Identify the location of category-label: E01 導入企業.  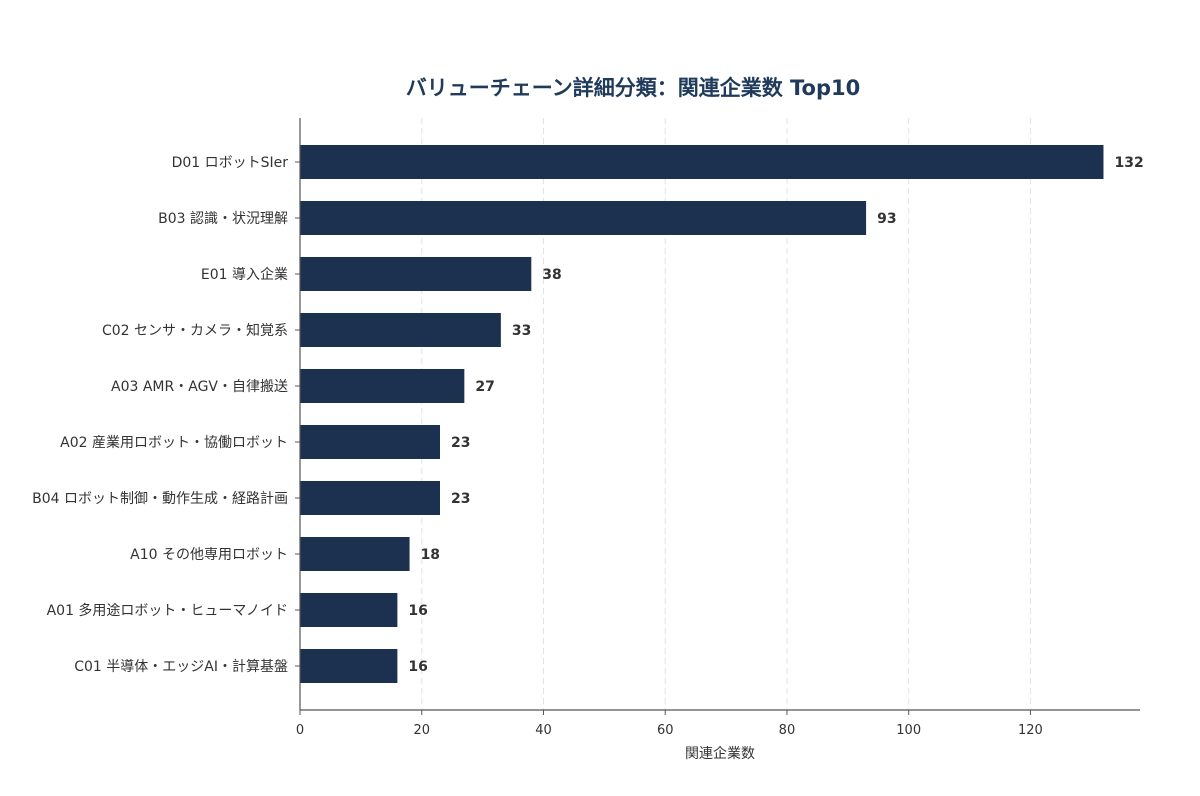
(244, 274).